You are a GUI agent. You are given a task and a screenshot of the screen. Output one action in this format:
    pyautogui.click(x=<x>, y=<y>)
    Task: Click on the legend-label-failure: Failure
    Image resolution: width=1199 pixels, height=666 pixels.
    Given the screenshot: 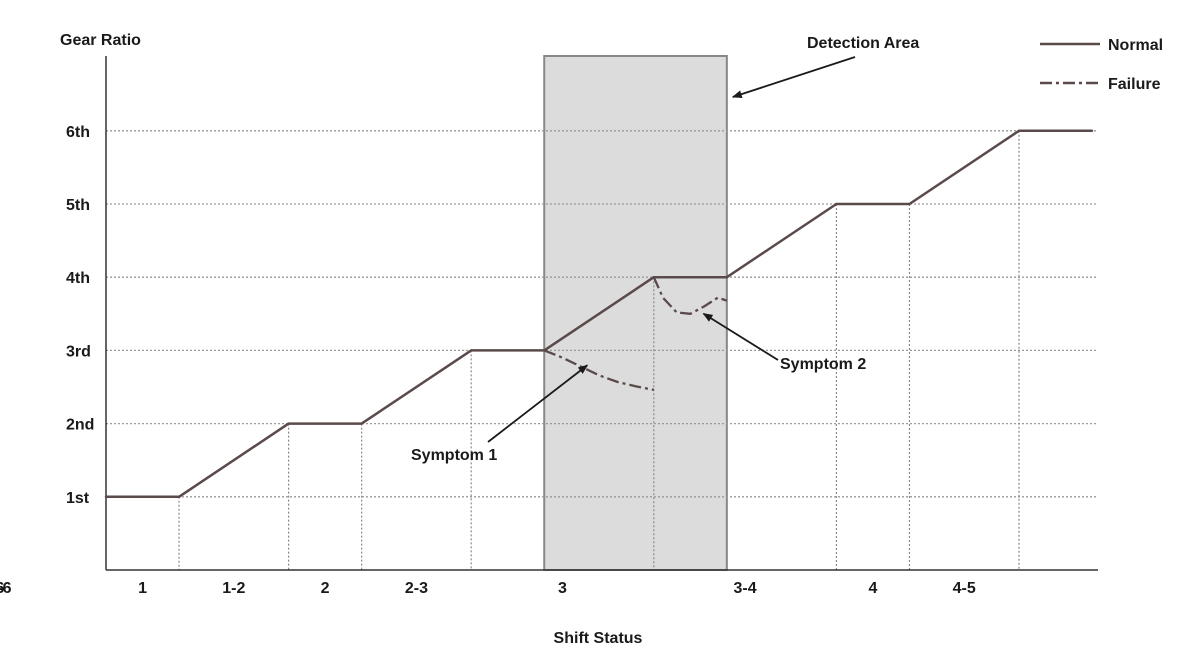 What is the action you would take?
    pyautogui.click(x=1134, y=84)
    